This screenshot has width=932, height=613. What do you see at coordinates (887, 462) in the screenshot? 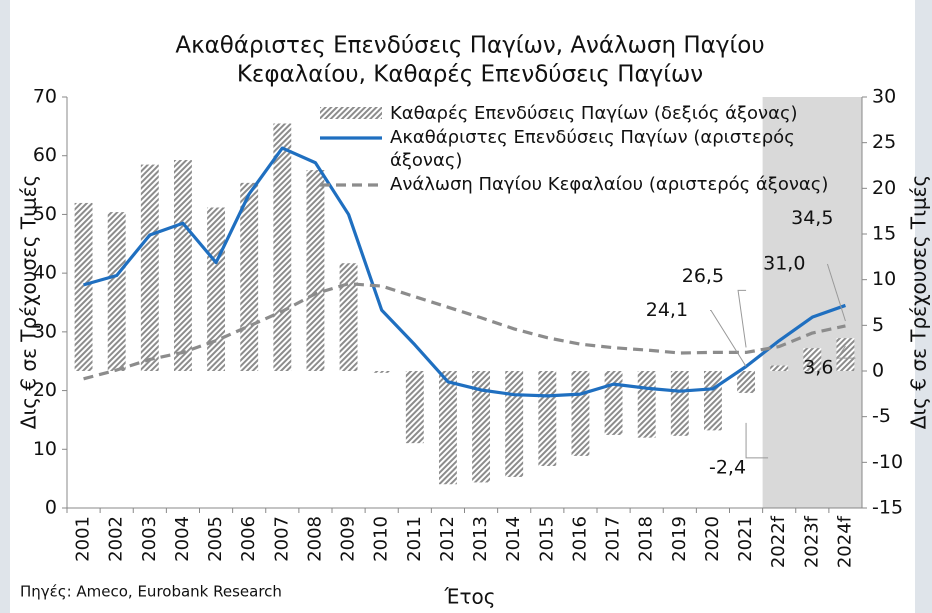
I see `y2-tick-label: -10` at bounding box center [887, 462].